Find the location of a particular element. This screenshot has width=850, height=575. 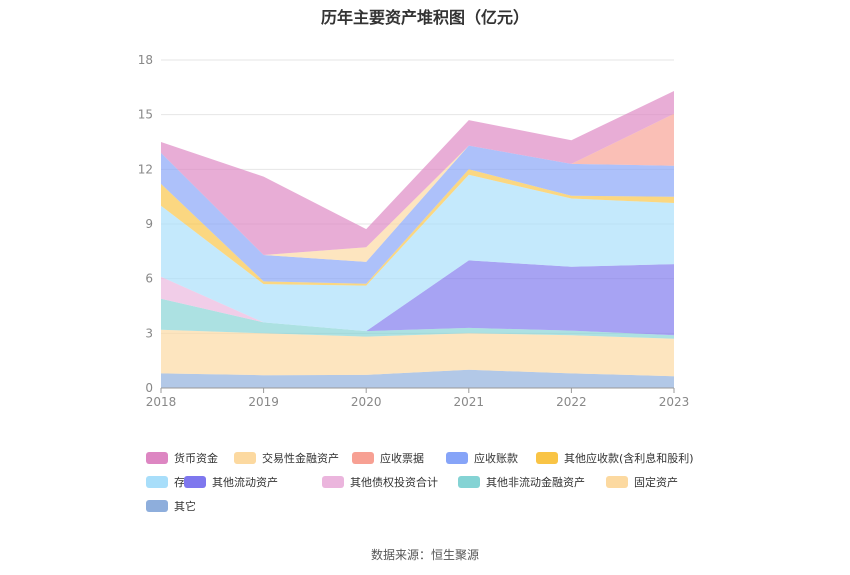

legend-label: 应收票据 is located at coordinates (402, 458).